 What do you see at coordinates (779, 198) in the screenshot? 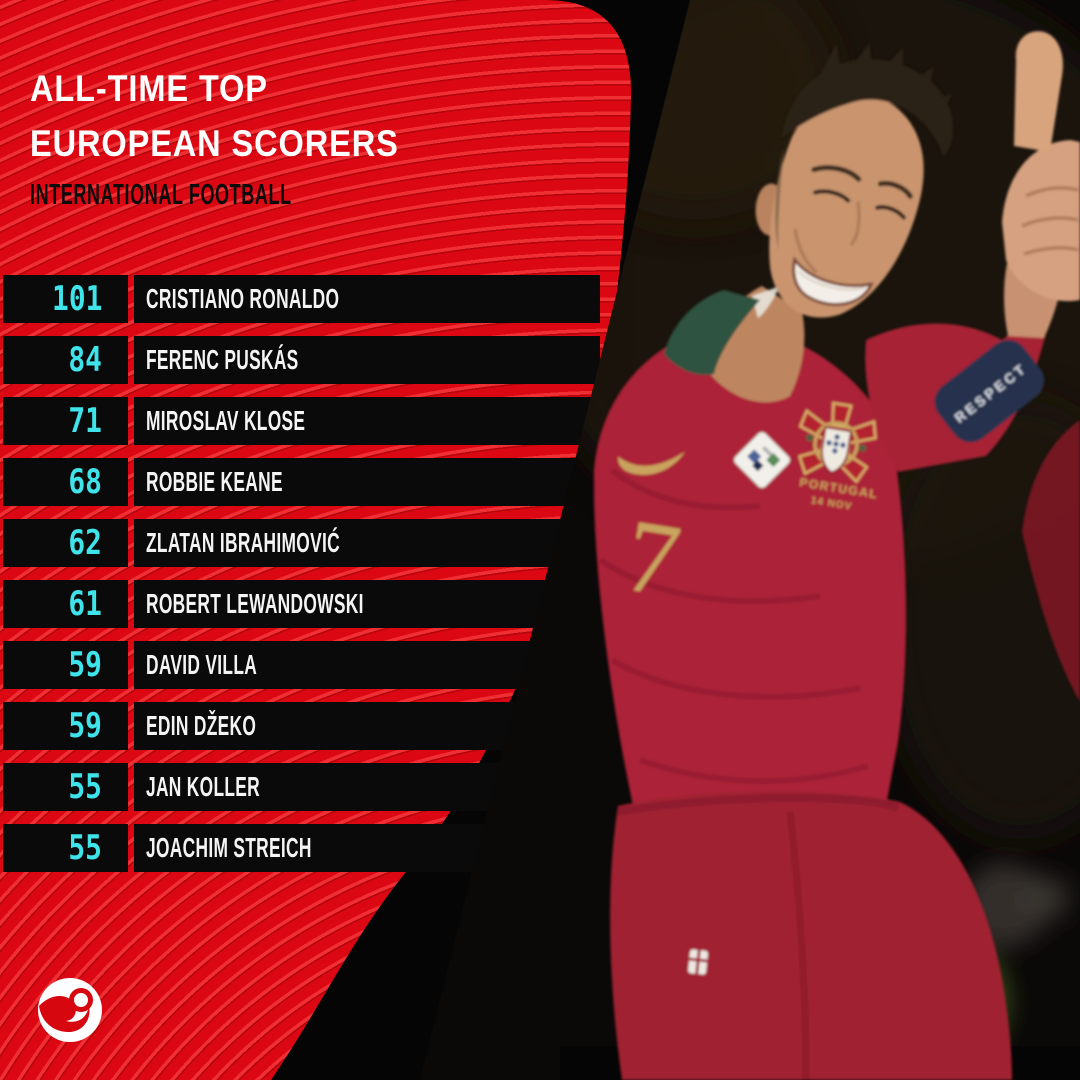
I see `hair-fade` at bounding box center [779, 198].